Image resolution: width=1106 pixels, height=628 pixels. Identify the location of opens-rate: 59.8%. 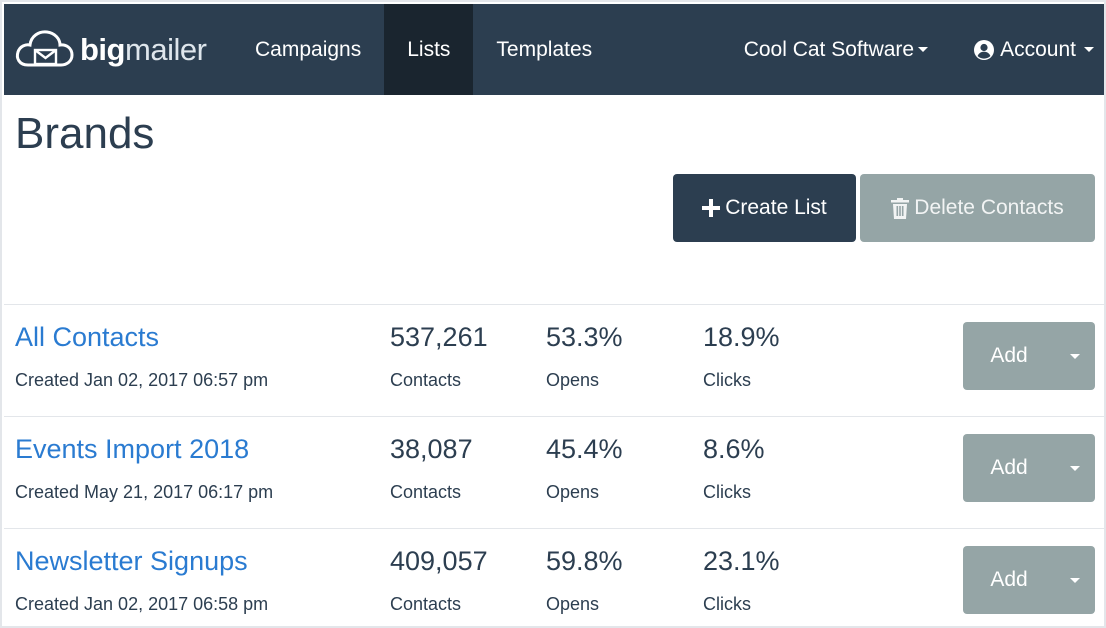
(584, 561).